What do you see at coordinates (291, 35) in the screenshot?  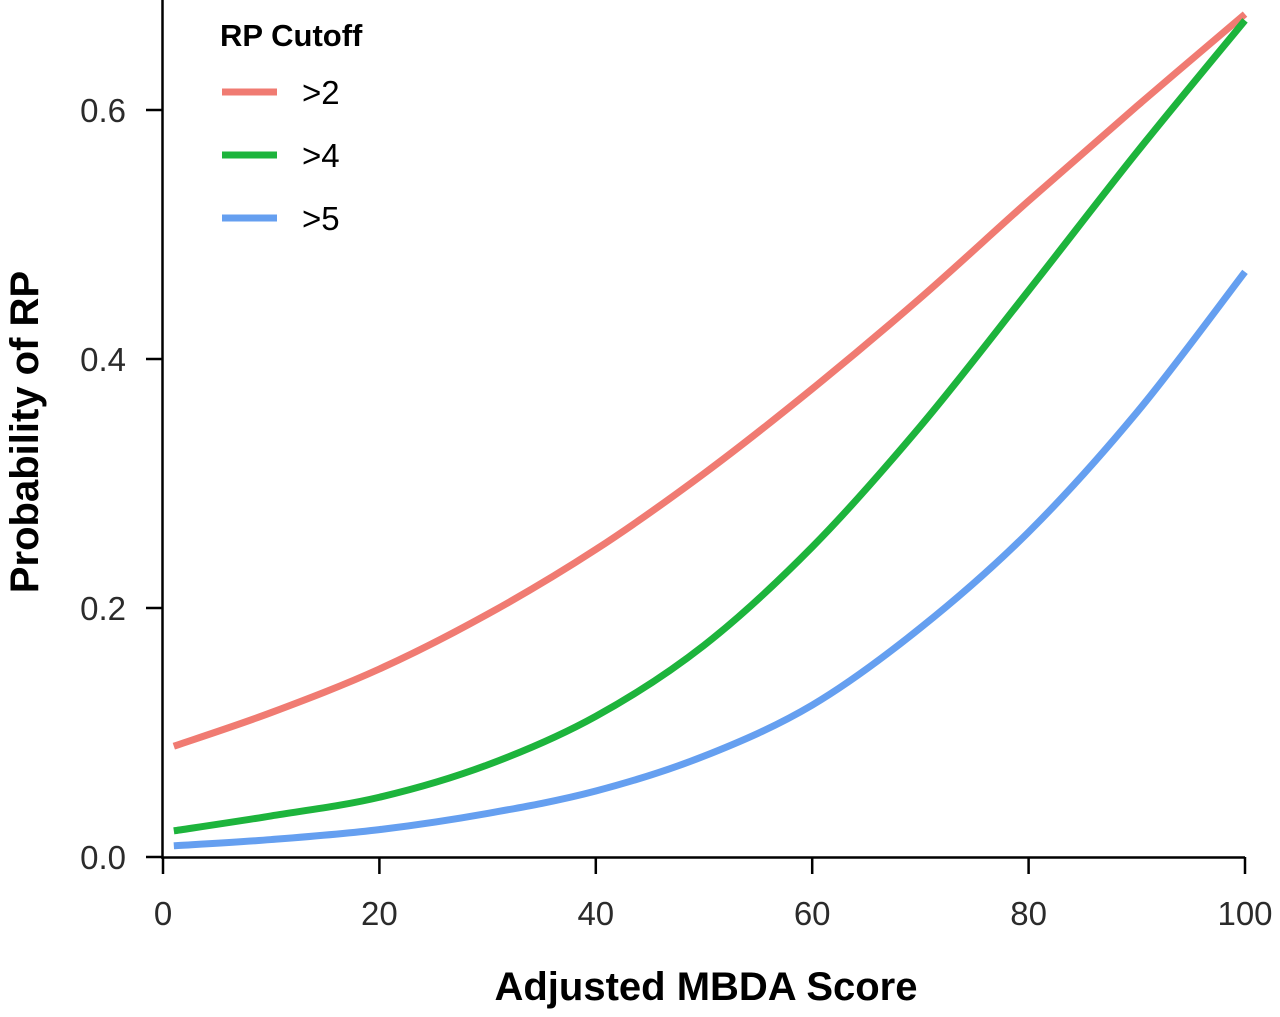 I see `legend-title: RP Cutoff` at bounding box center [291, 35].